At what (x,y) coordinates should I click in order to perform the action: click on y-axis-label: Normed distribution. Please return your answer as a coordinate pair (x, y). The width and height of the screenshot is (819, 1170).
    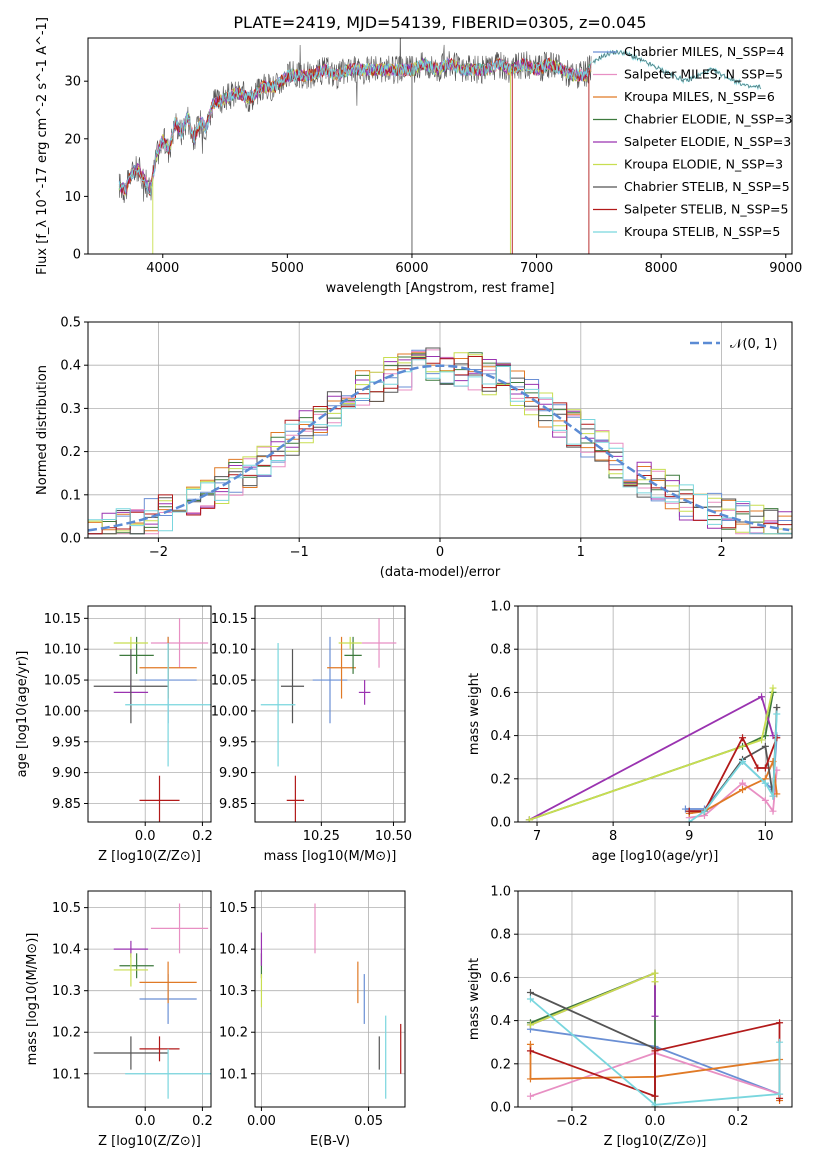
    Looking at the image, I should click on (42, 430).